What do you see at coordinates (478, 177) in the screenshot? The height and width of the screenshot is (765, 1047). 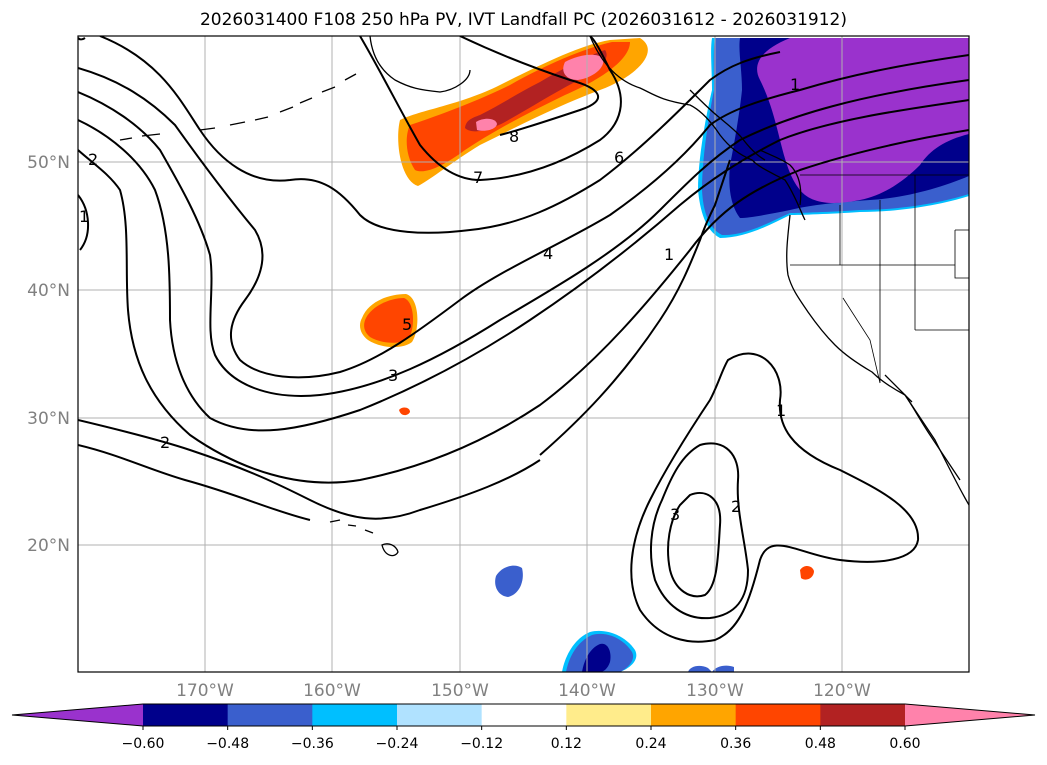 I see `contour-label-7: 7` at bounding box center [478, 177].